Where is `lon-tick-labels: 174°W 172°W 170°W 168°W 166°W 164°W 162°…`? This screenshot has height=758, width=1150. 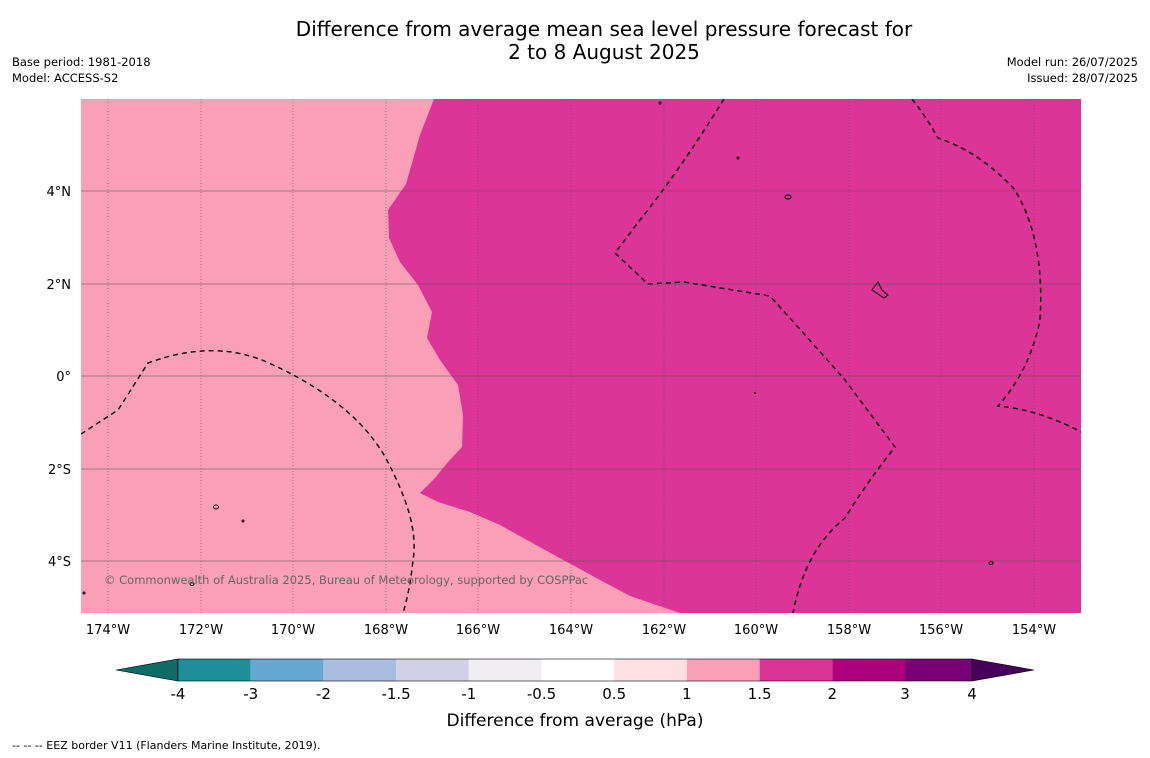
lon-tick-labels: 174°W 172°W 170°W 168°W 166°W 164°W 162°… is located at coordinates (571, 630).